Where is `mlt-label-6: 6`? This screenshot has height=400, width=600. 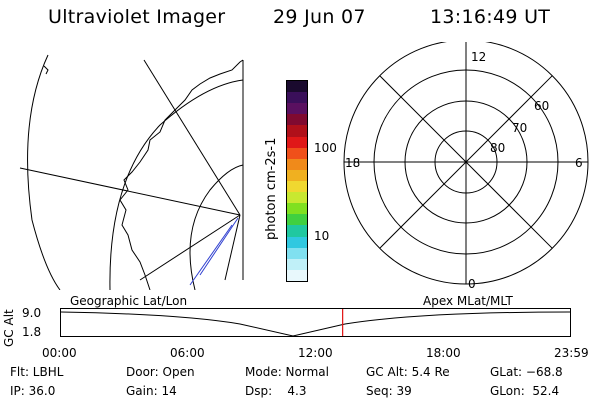
mlt-label-6: 6 is located at coordinates (579, 163).